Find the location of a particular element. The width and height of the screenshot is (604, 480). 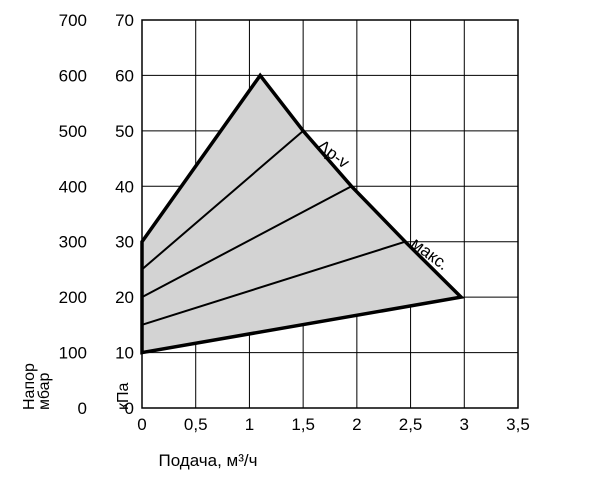

y-axis-label-inner: кПа is located at coordinates (123, 397).